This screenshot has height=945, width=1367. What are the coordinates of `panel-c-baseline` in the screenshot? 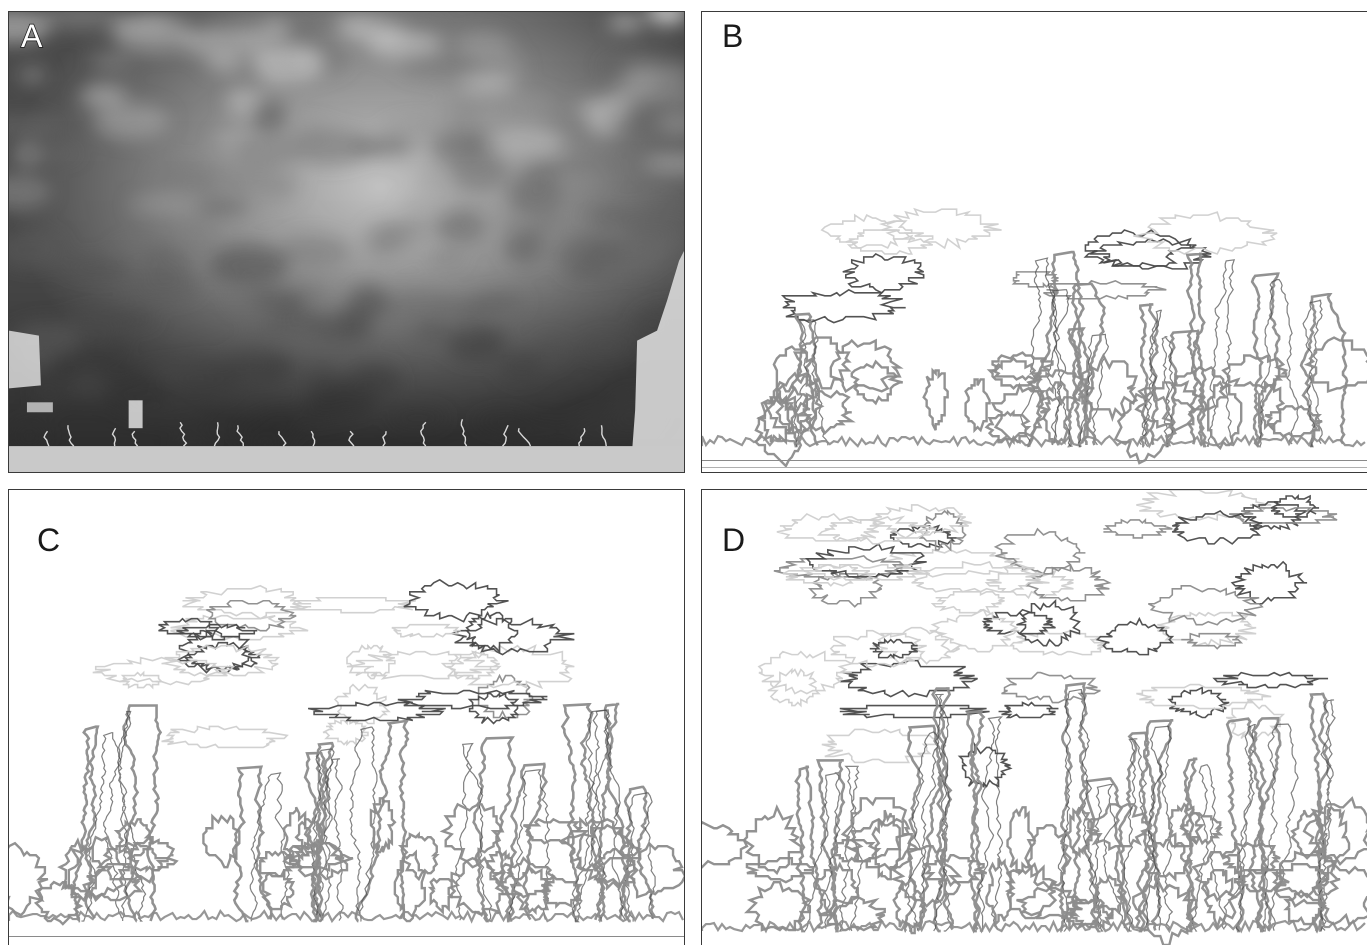 It's located at (346, 936).